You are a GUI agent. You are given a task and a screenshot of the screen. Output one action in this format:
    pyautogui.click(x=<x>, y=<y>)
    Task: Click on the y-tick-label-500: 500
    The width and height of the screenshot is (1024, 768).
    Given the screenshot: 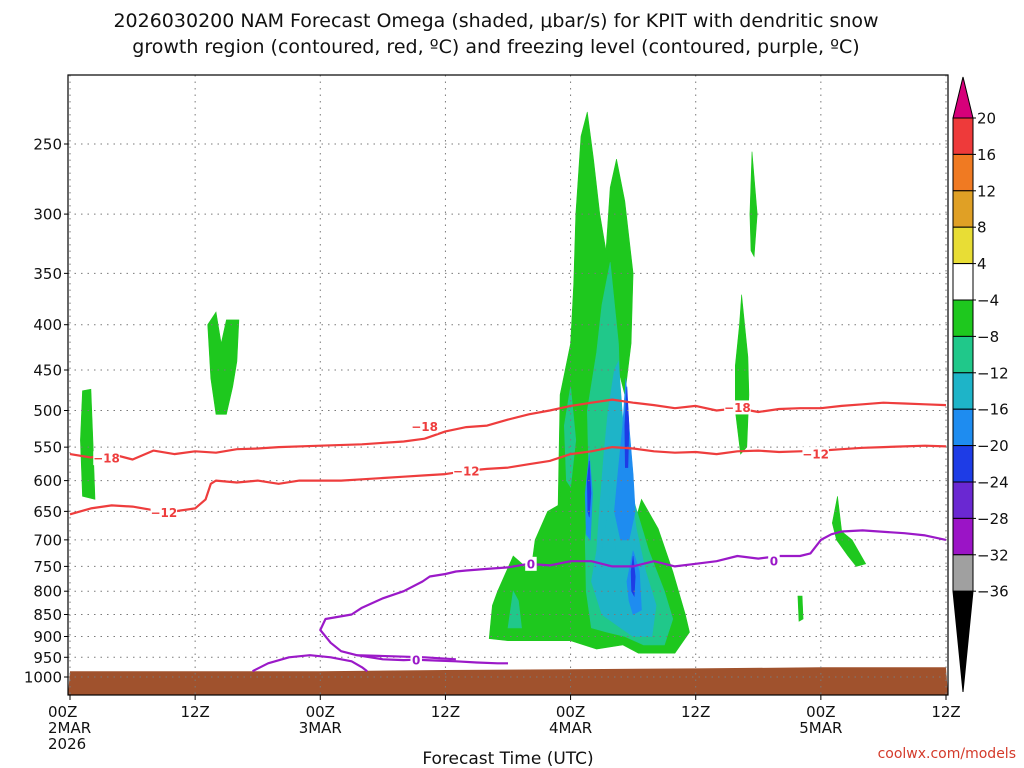 What is the action you would take?
    pyautogui.click(x=47, y=411)
    